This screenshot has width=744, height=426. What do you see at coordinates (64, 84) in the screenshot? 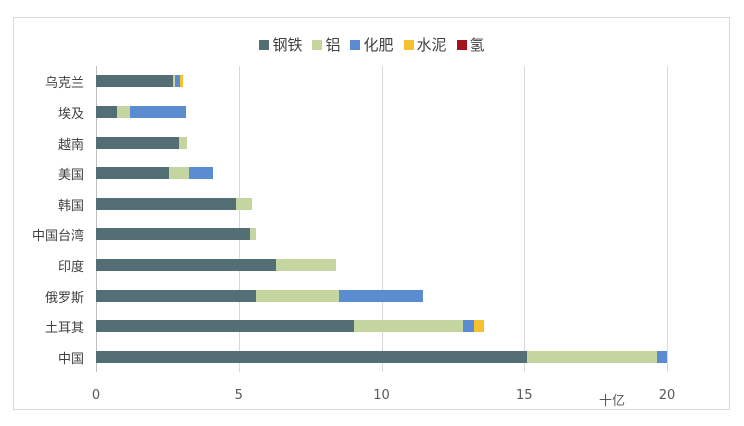
I see `category-label: 乌克兰` at bounding box center [64, 84].